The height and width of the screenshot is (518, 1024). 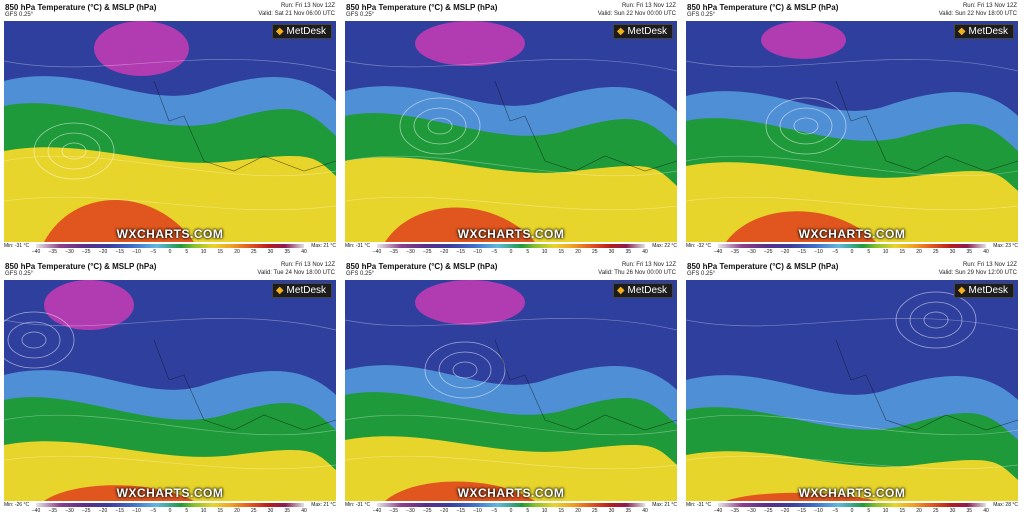 What do you see at coordinates (636, 14) in the screenshot?
I see `valid-time: Valid: Sun 22 Nov 00:00 UTC` at bounding box center [636, 14].